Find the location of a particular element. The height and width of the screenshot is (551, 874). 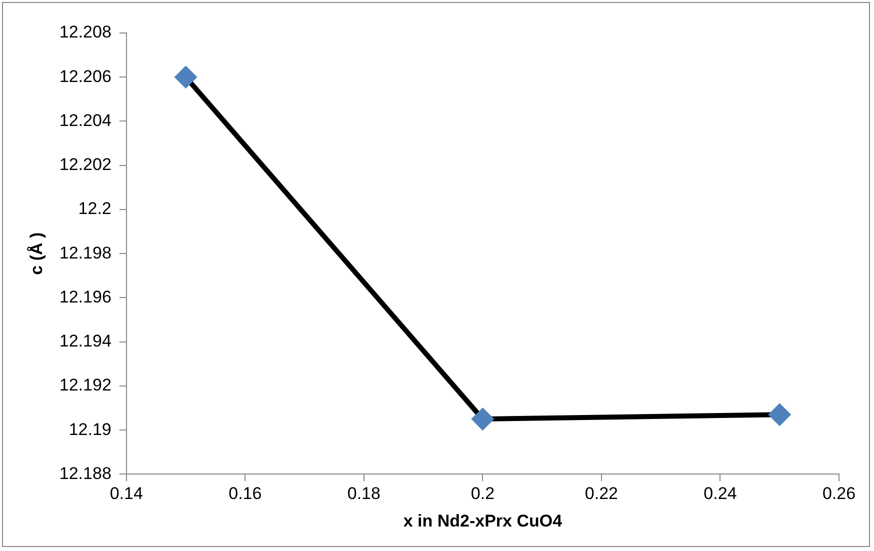

y-tick-label: 12.208 is located at coordinates (85, 32).